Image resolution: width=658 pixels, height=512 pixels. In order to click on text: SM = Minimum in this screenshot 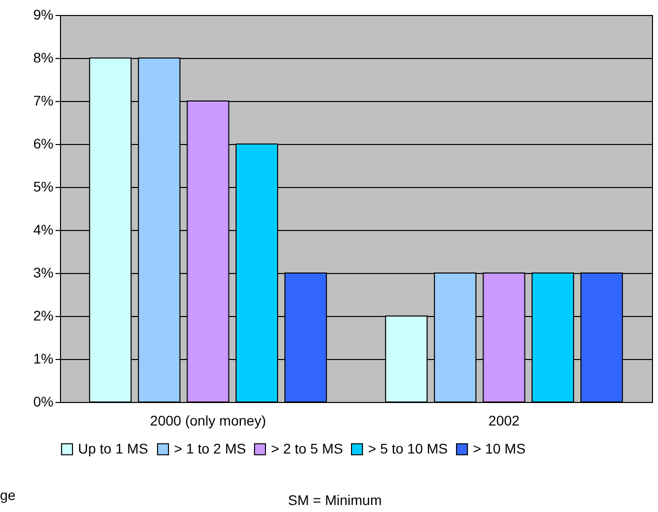, I will do `click(335, 500)`.